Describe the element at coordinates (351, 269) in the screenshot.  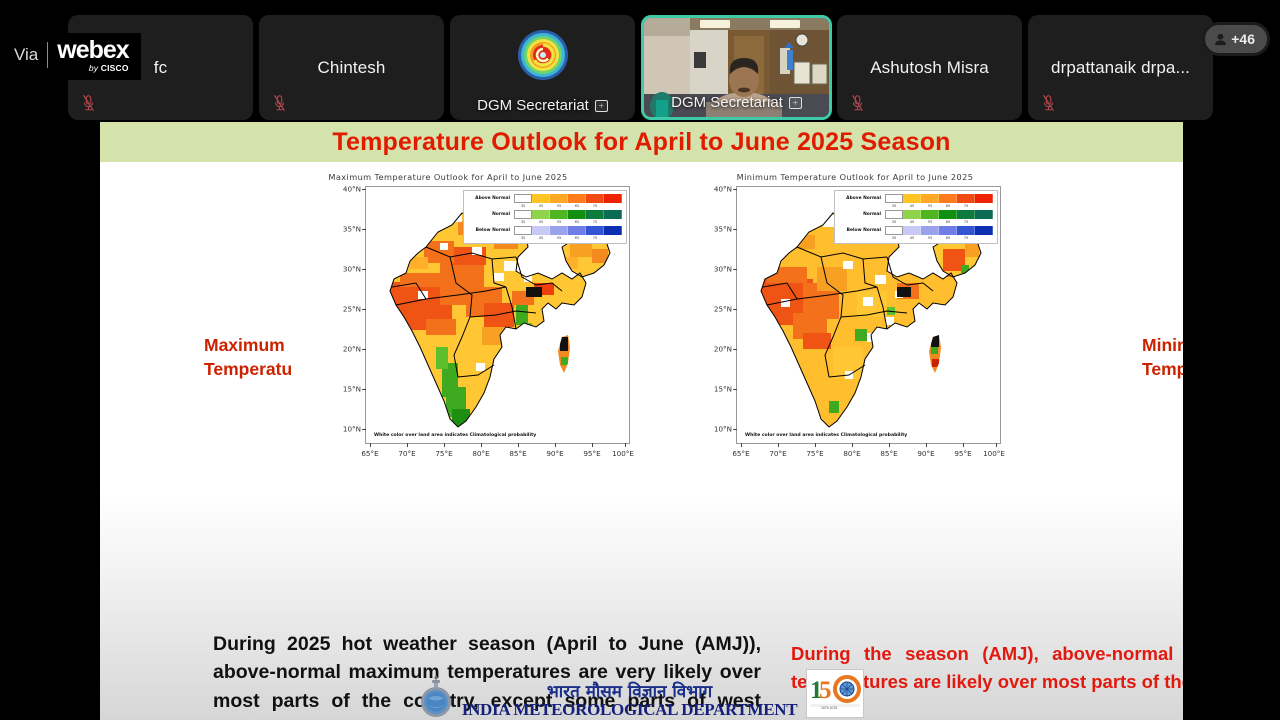
I see `y-tick-label: 30°N` at that location.